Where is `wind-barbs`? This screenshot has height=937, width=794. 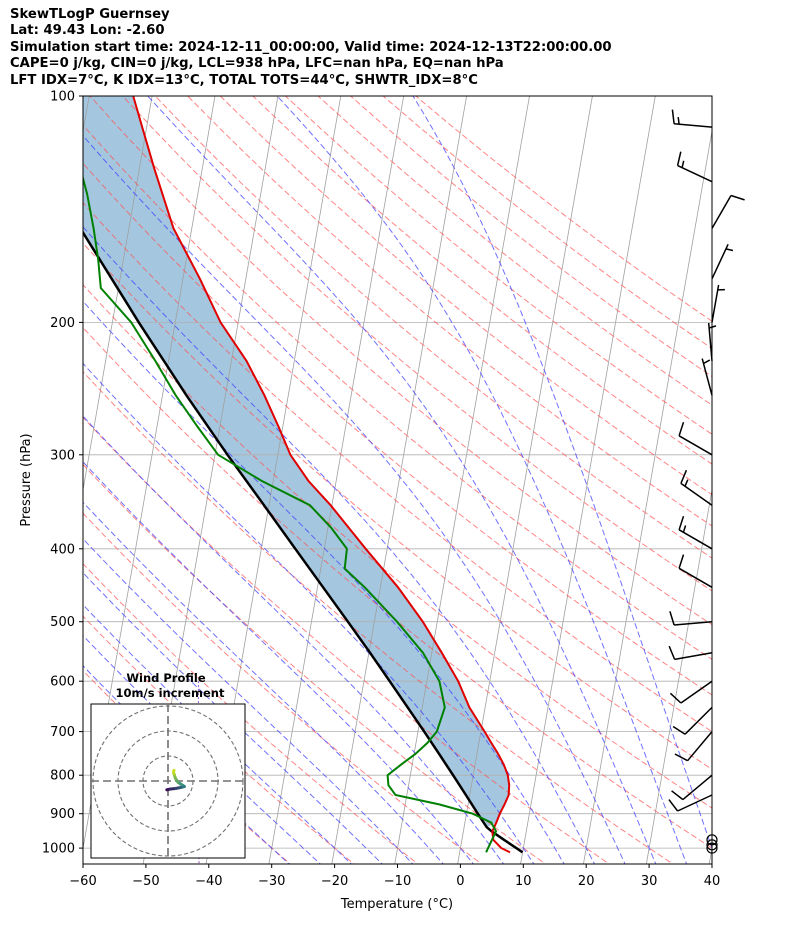
wind-barbs is located at coordinates (706, 481).